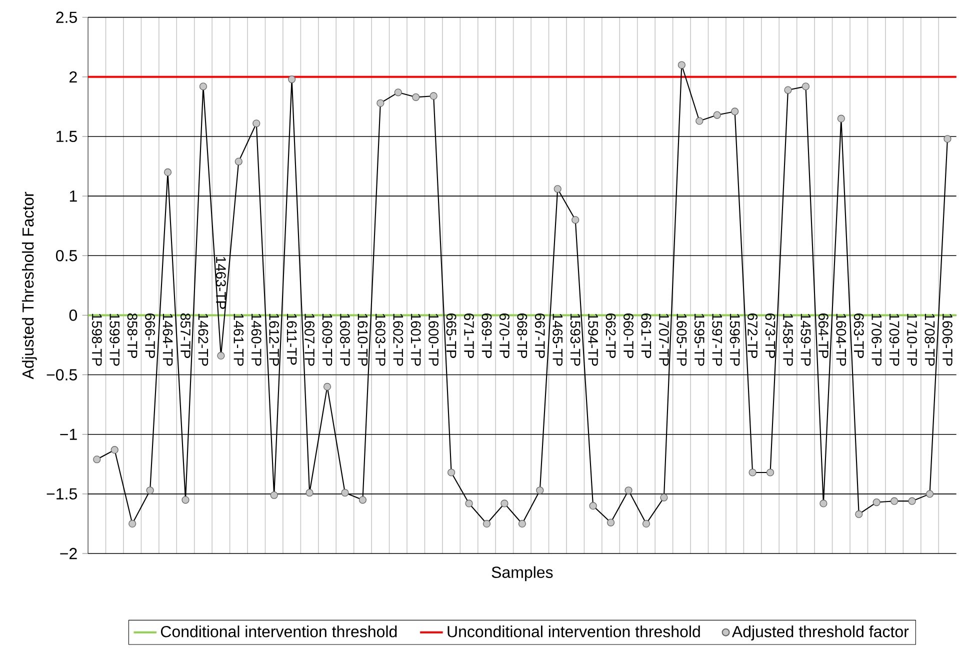 The height and width of the screenshot is (656, 959). What do you see at coordinates (522, 574) in the screenshot?
I see `x-axis-title: Samples` at bounding box center [522, 574].